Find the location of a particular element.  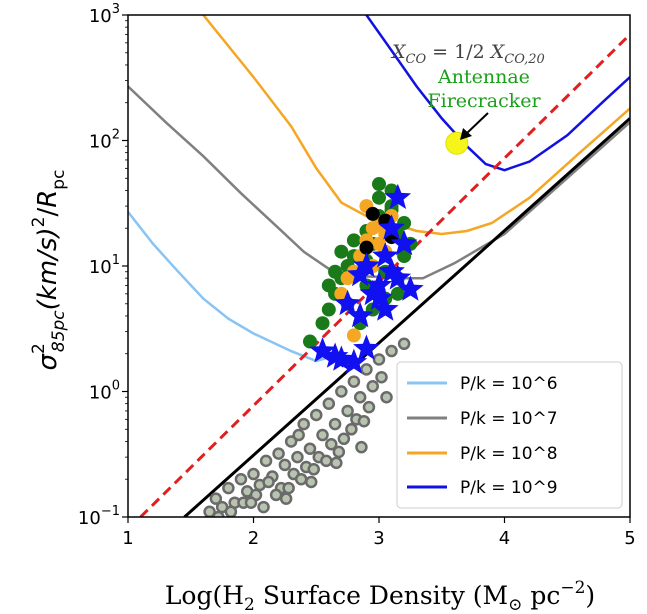

formula-sub2: CO,20 is located at coordinates (524, 59).